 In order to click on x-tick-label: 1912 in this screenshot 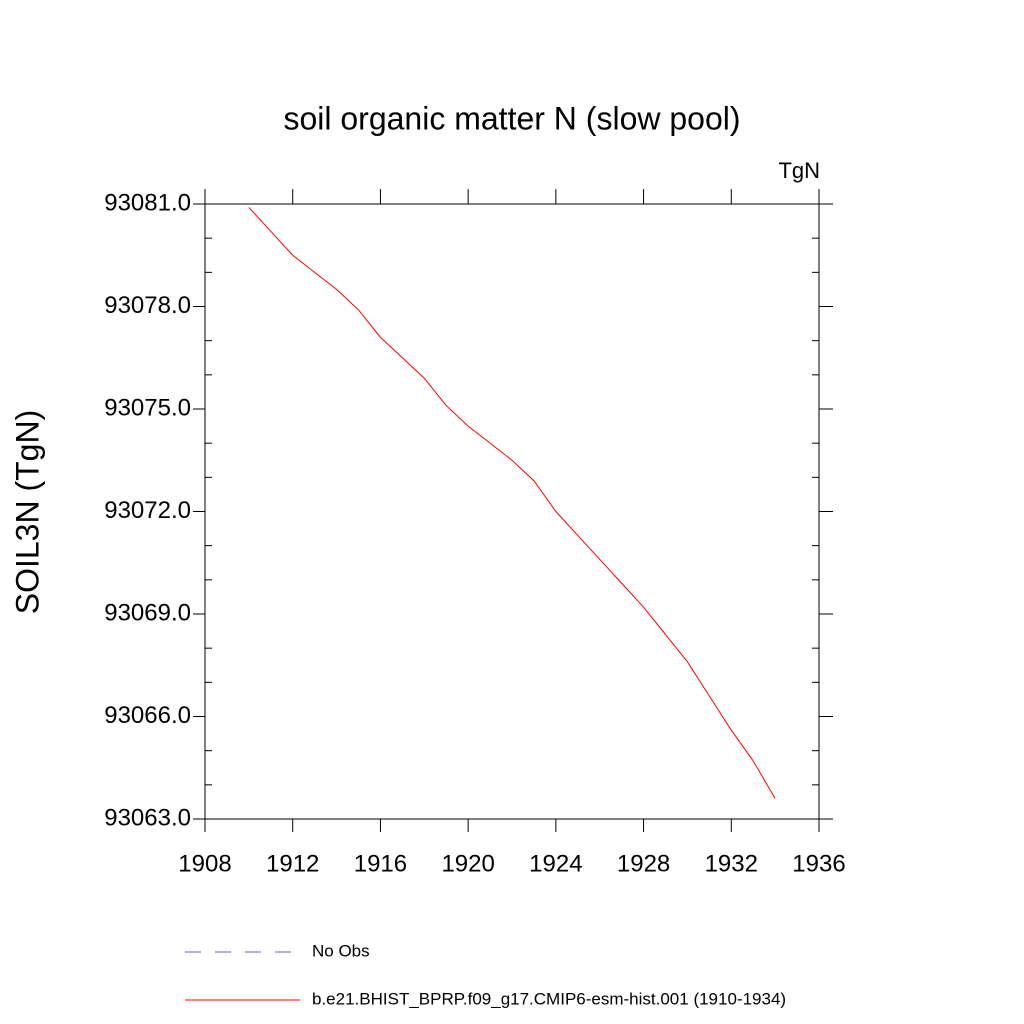, I will do `click(292, 863)`.